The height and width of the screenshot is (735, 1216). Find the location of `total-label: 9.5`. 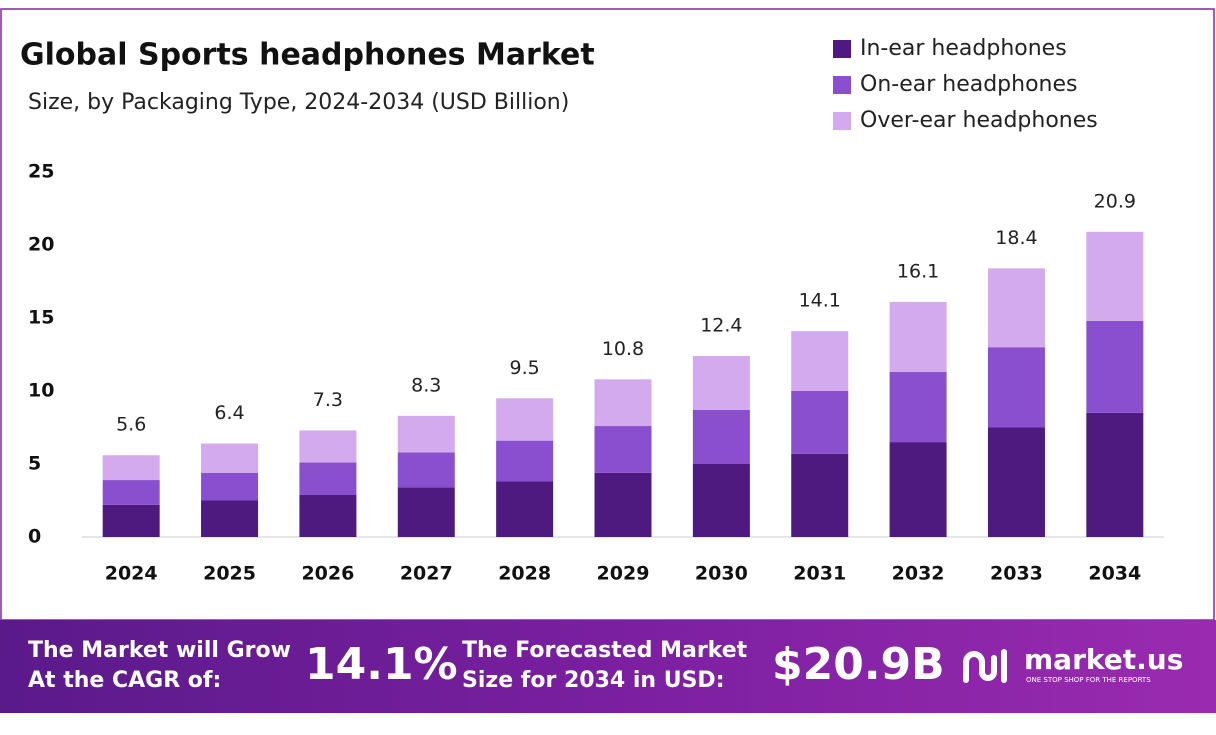

total-label: 9.5 is located at coordinates (525, 368).